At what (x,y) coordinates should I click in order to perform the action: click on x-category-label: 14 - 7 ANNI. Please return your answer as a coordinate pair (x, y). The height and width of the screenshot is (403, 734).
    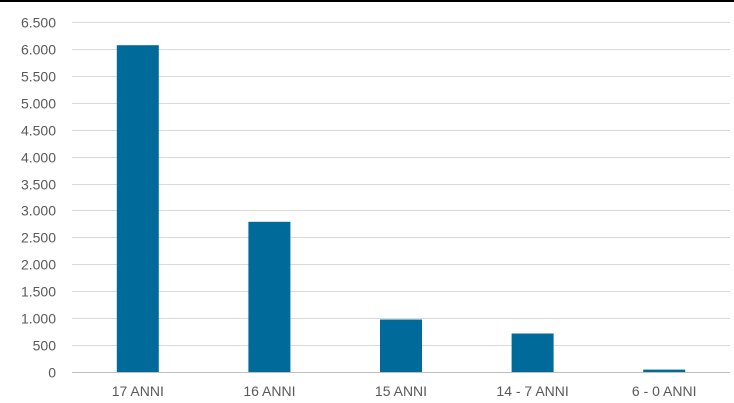
    Looking at the image, I should click on (532, 391).